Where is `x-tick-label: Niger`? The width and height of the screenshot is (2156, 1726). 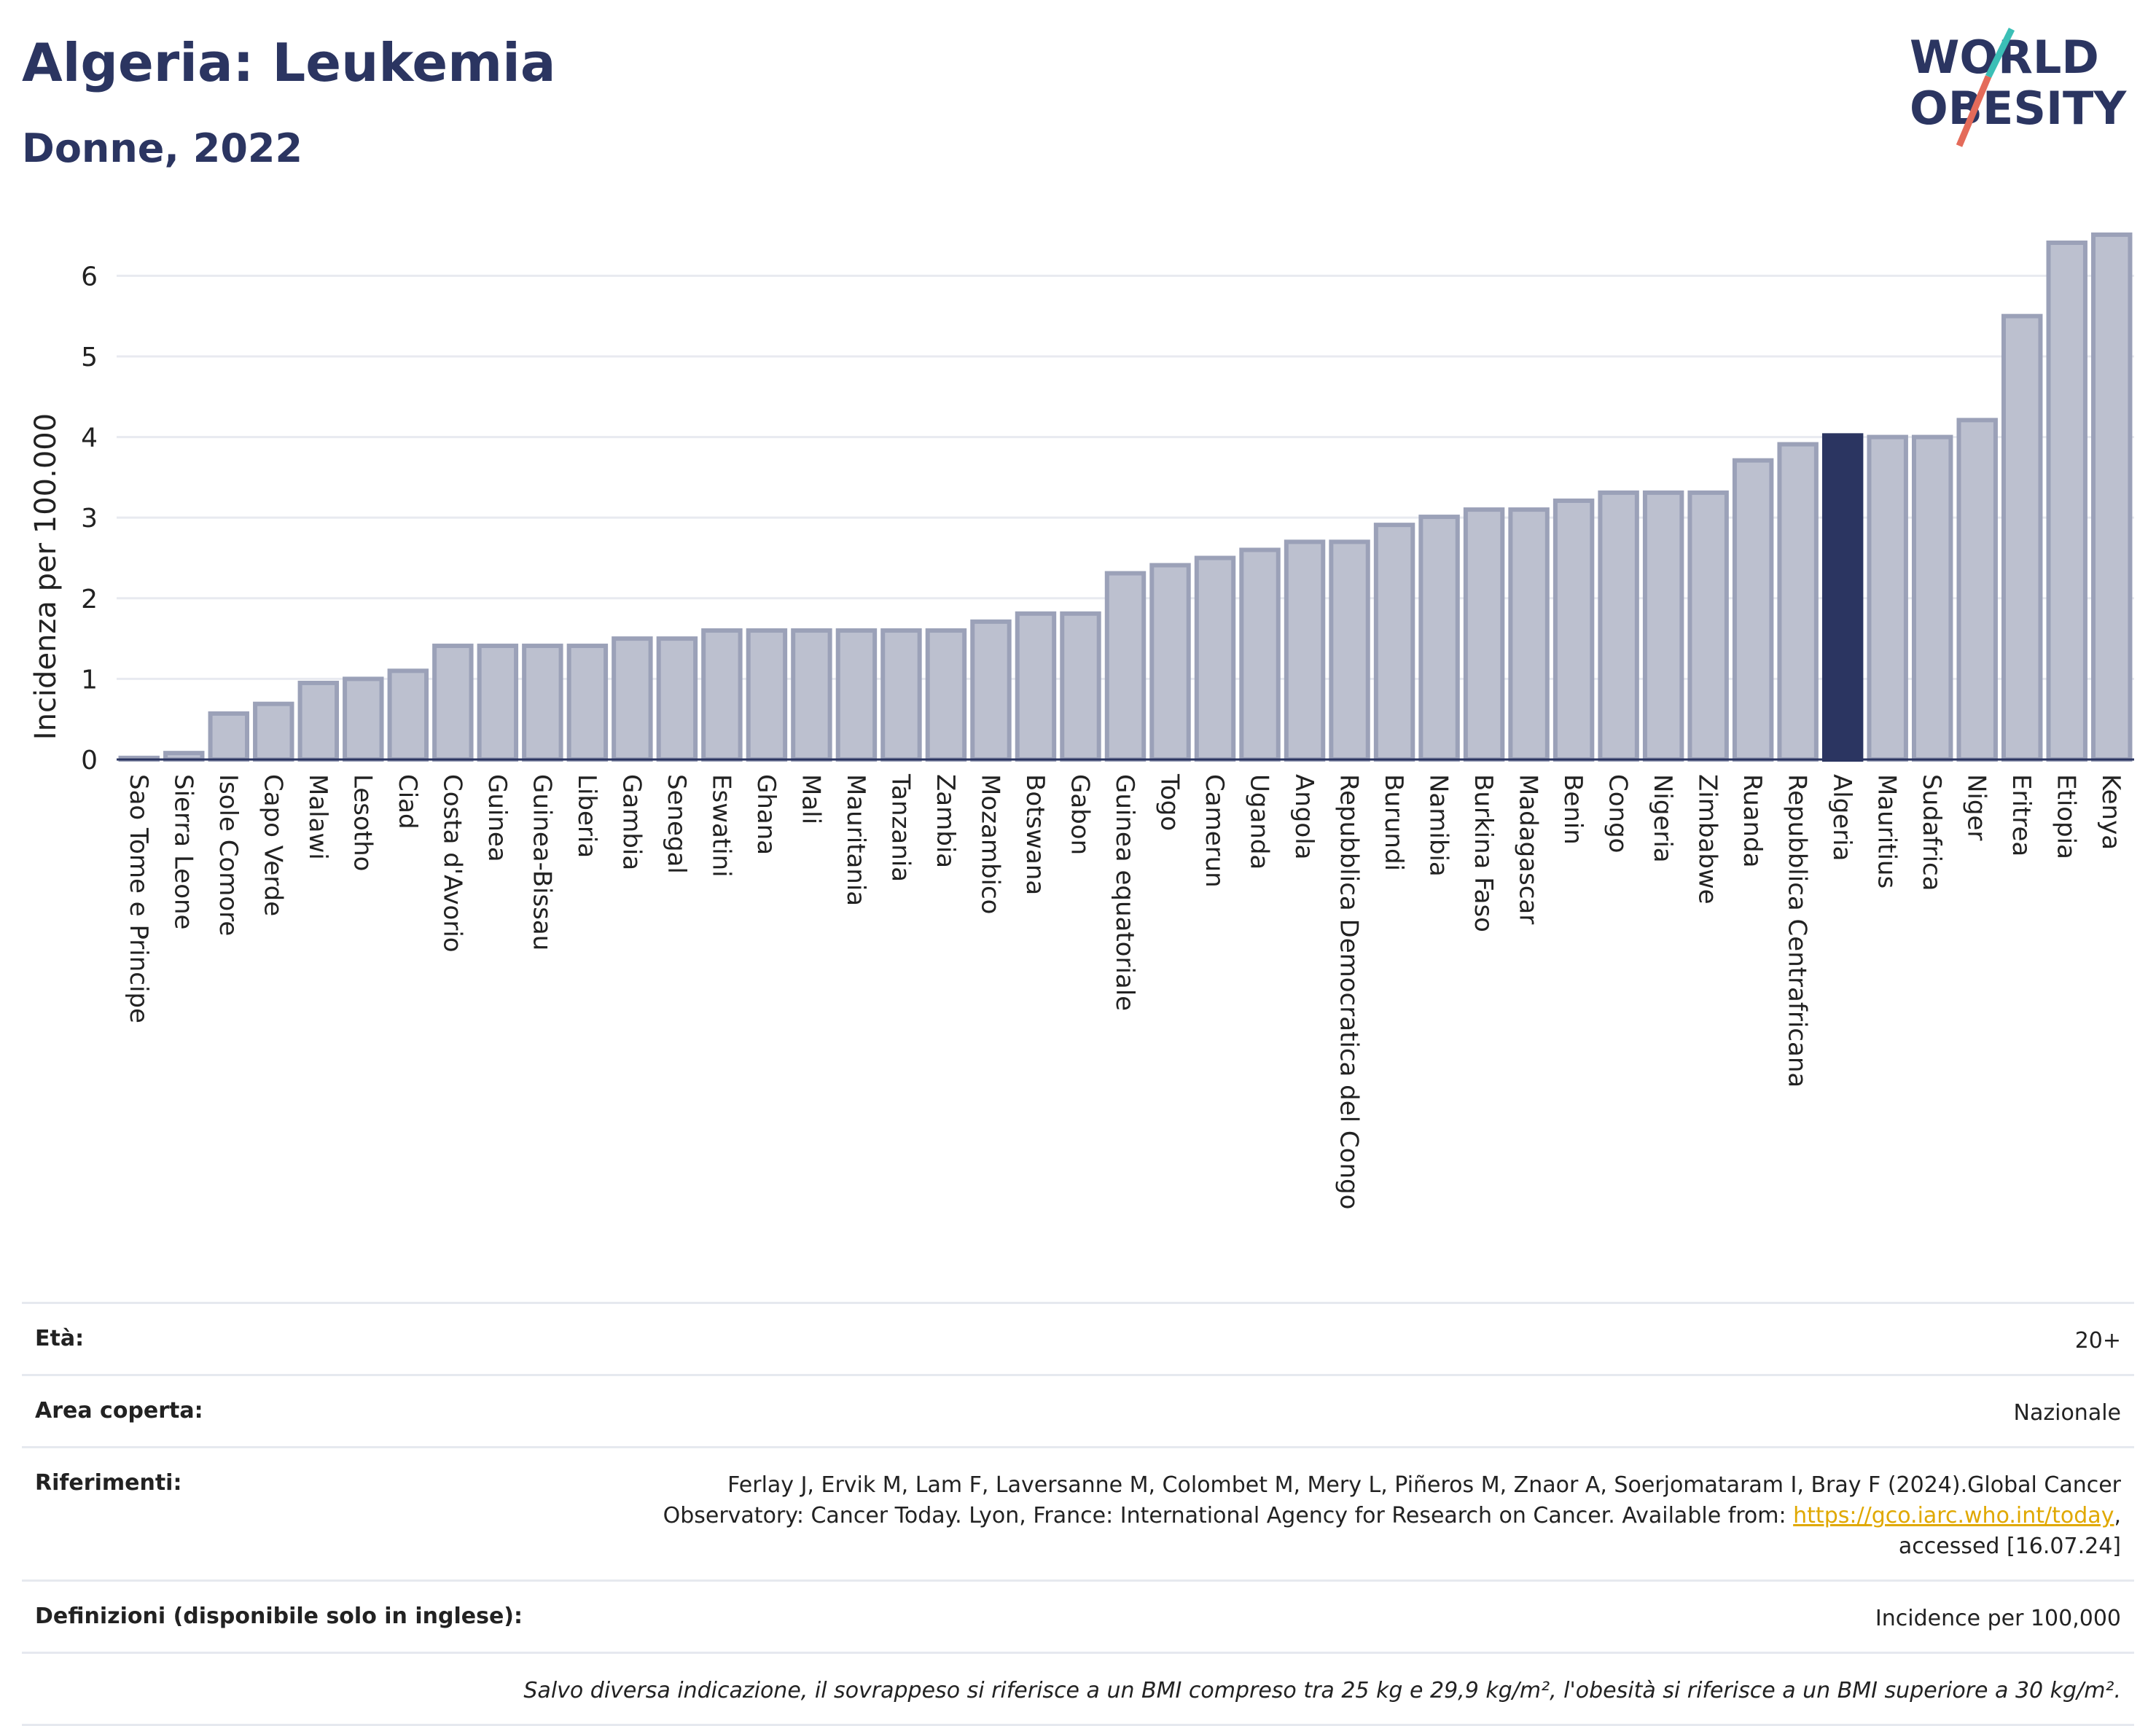 x-tick-label: Niger is located at coordinates (1976, 807).